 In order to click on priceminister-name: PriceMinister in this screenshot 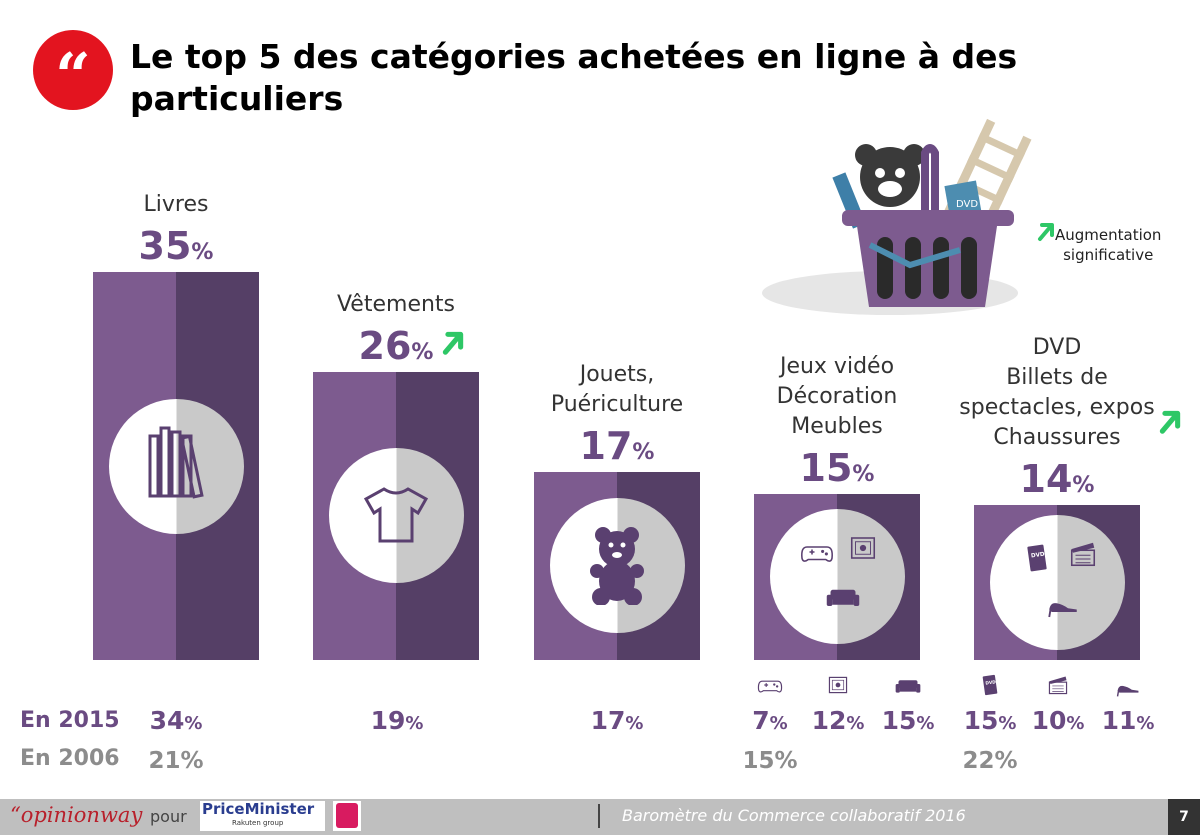, I will do `click(258, 809)`.